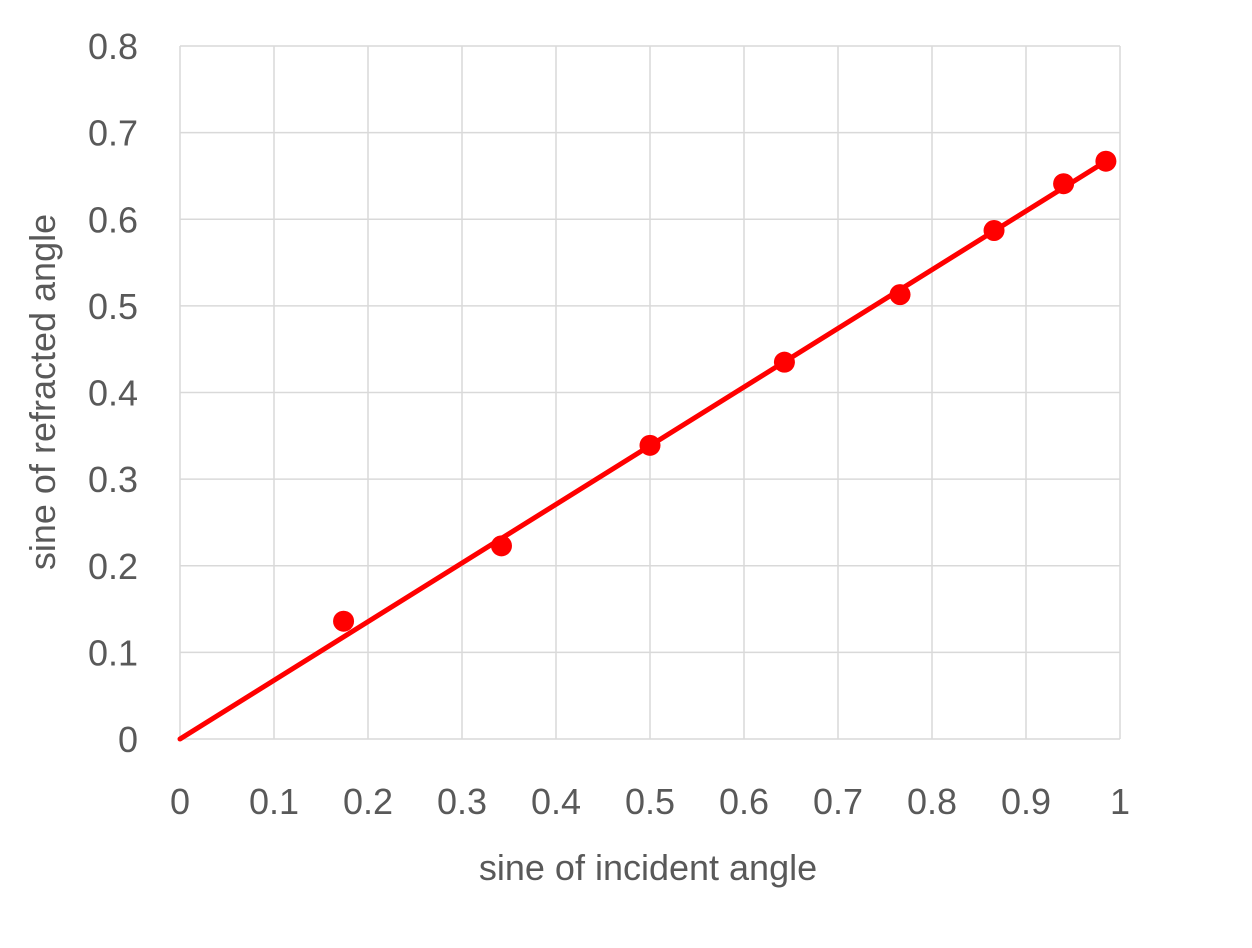 The width and height of the screenshot is (1252, 948). What do you see at coordinates (113, 133) in the screenshot?
I see `y-tick-label: 0.7` at bounding box center [113, 133].